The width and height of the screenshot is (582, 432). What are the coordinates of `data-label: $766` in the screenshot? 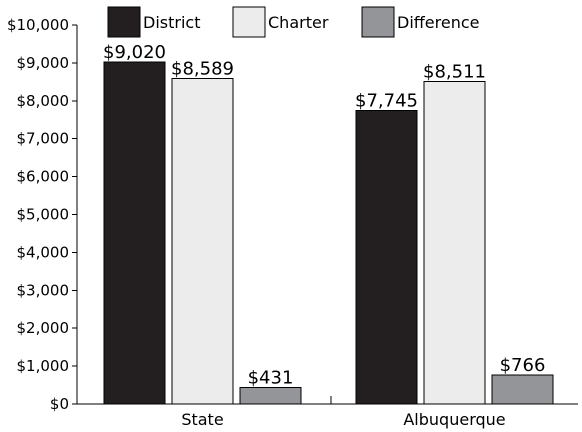 It's located at (523, 365).